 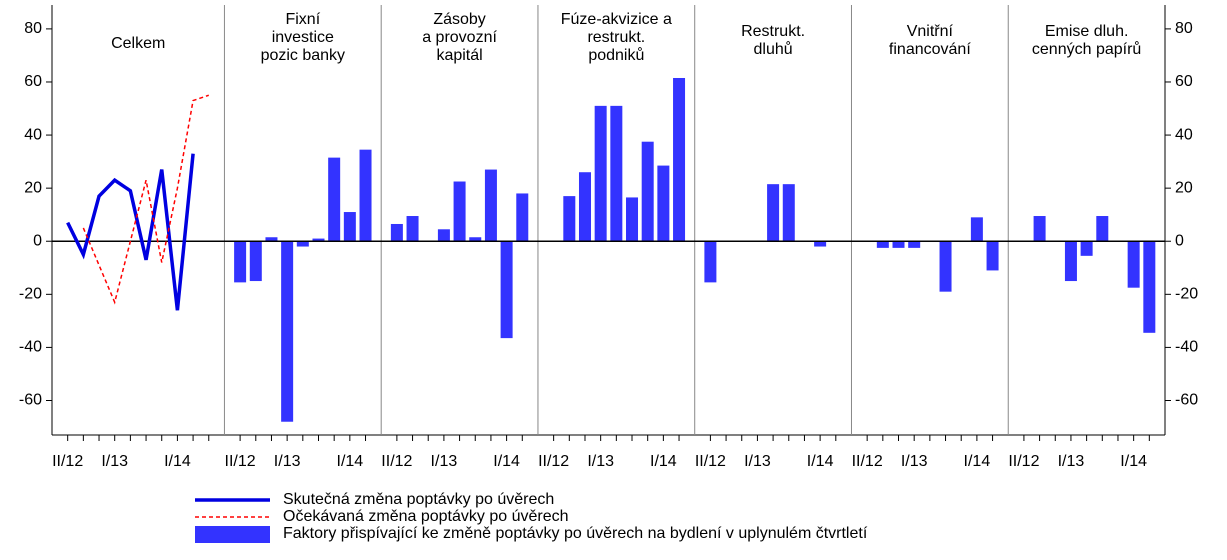 I want to click on panel-title: Restrukt., so click(x=773, y=31).